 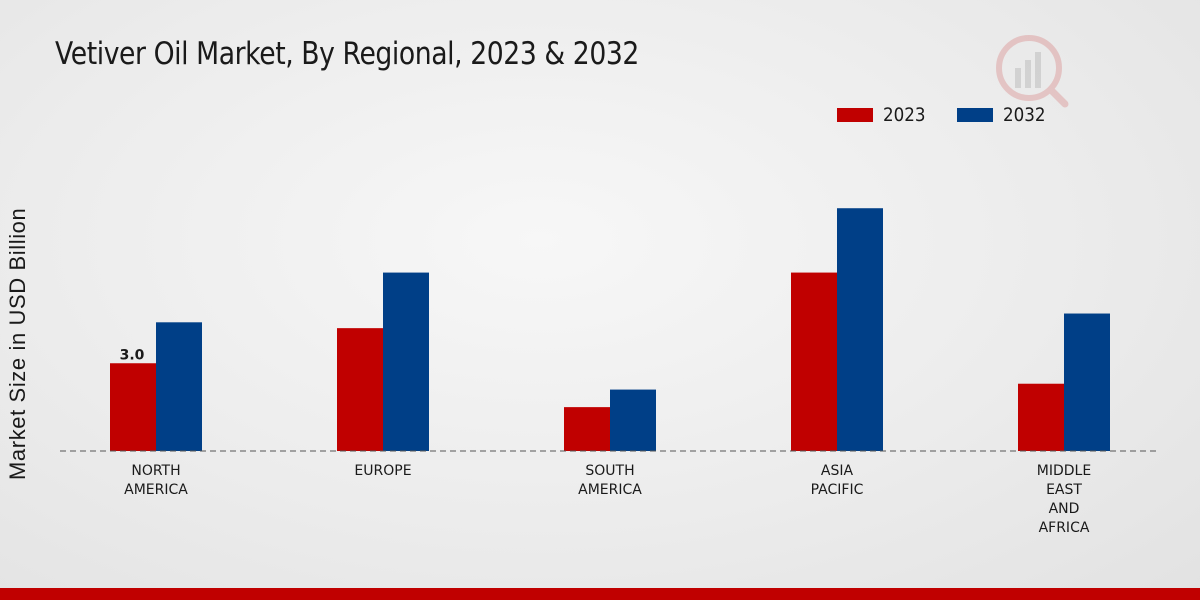 I want to click on x-tick-label-2-1: AMERICA, so click(x=610, y=490).